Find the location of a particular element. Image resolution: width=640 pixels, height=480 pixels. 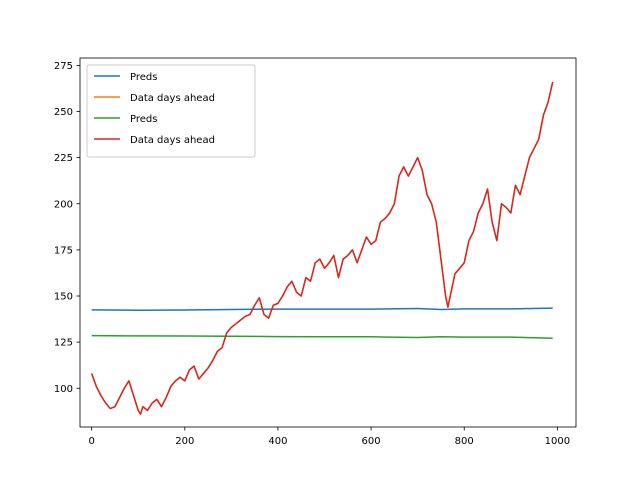

y-tick-label-4: 200 is located at coordinates (63, 204).